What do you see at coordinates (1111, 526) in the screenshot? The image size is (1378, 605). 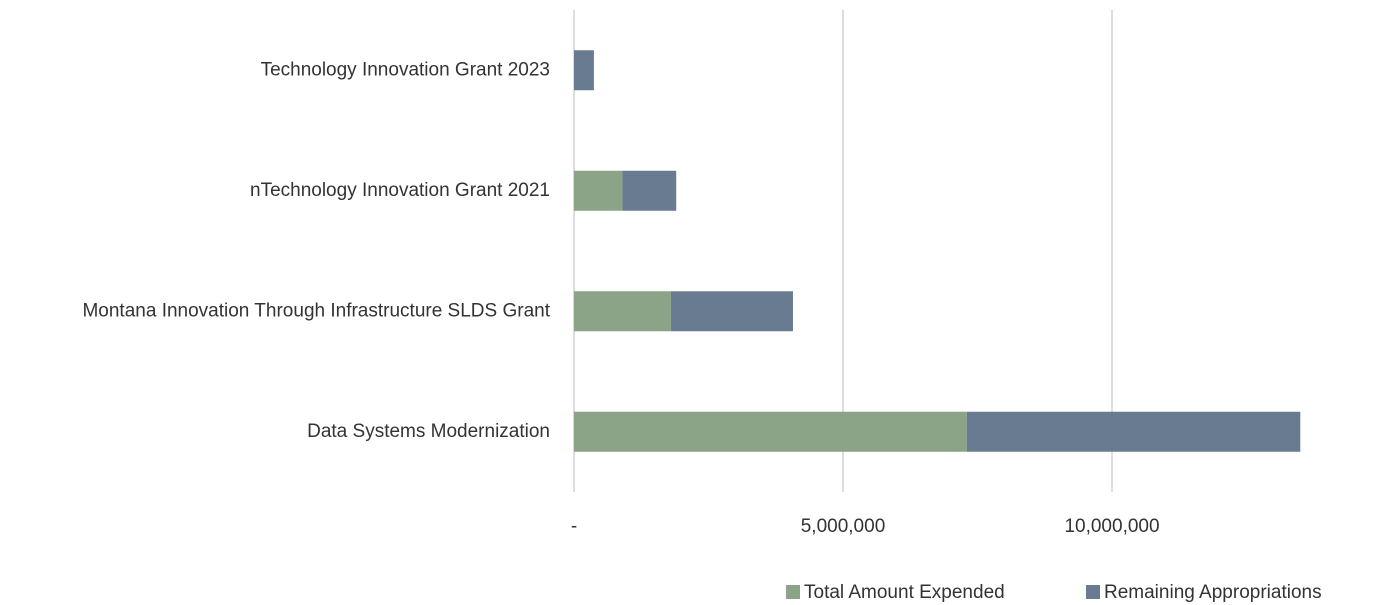 I see `x-tick-label: 10,000,000` at bounding box center [1111, 526].